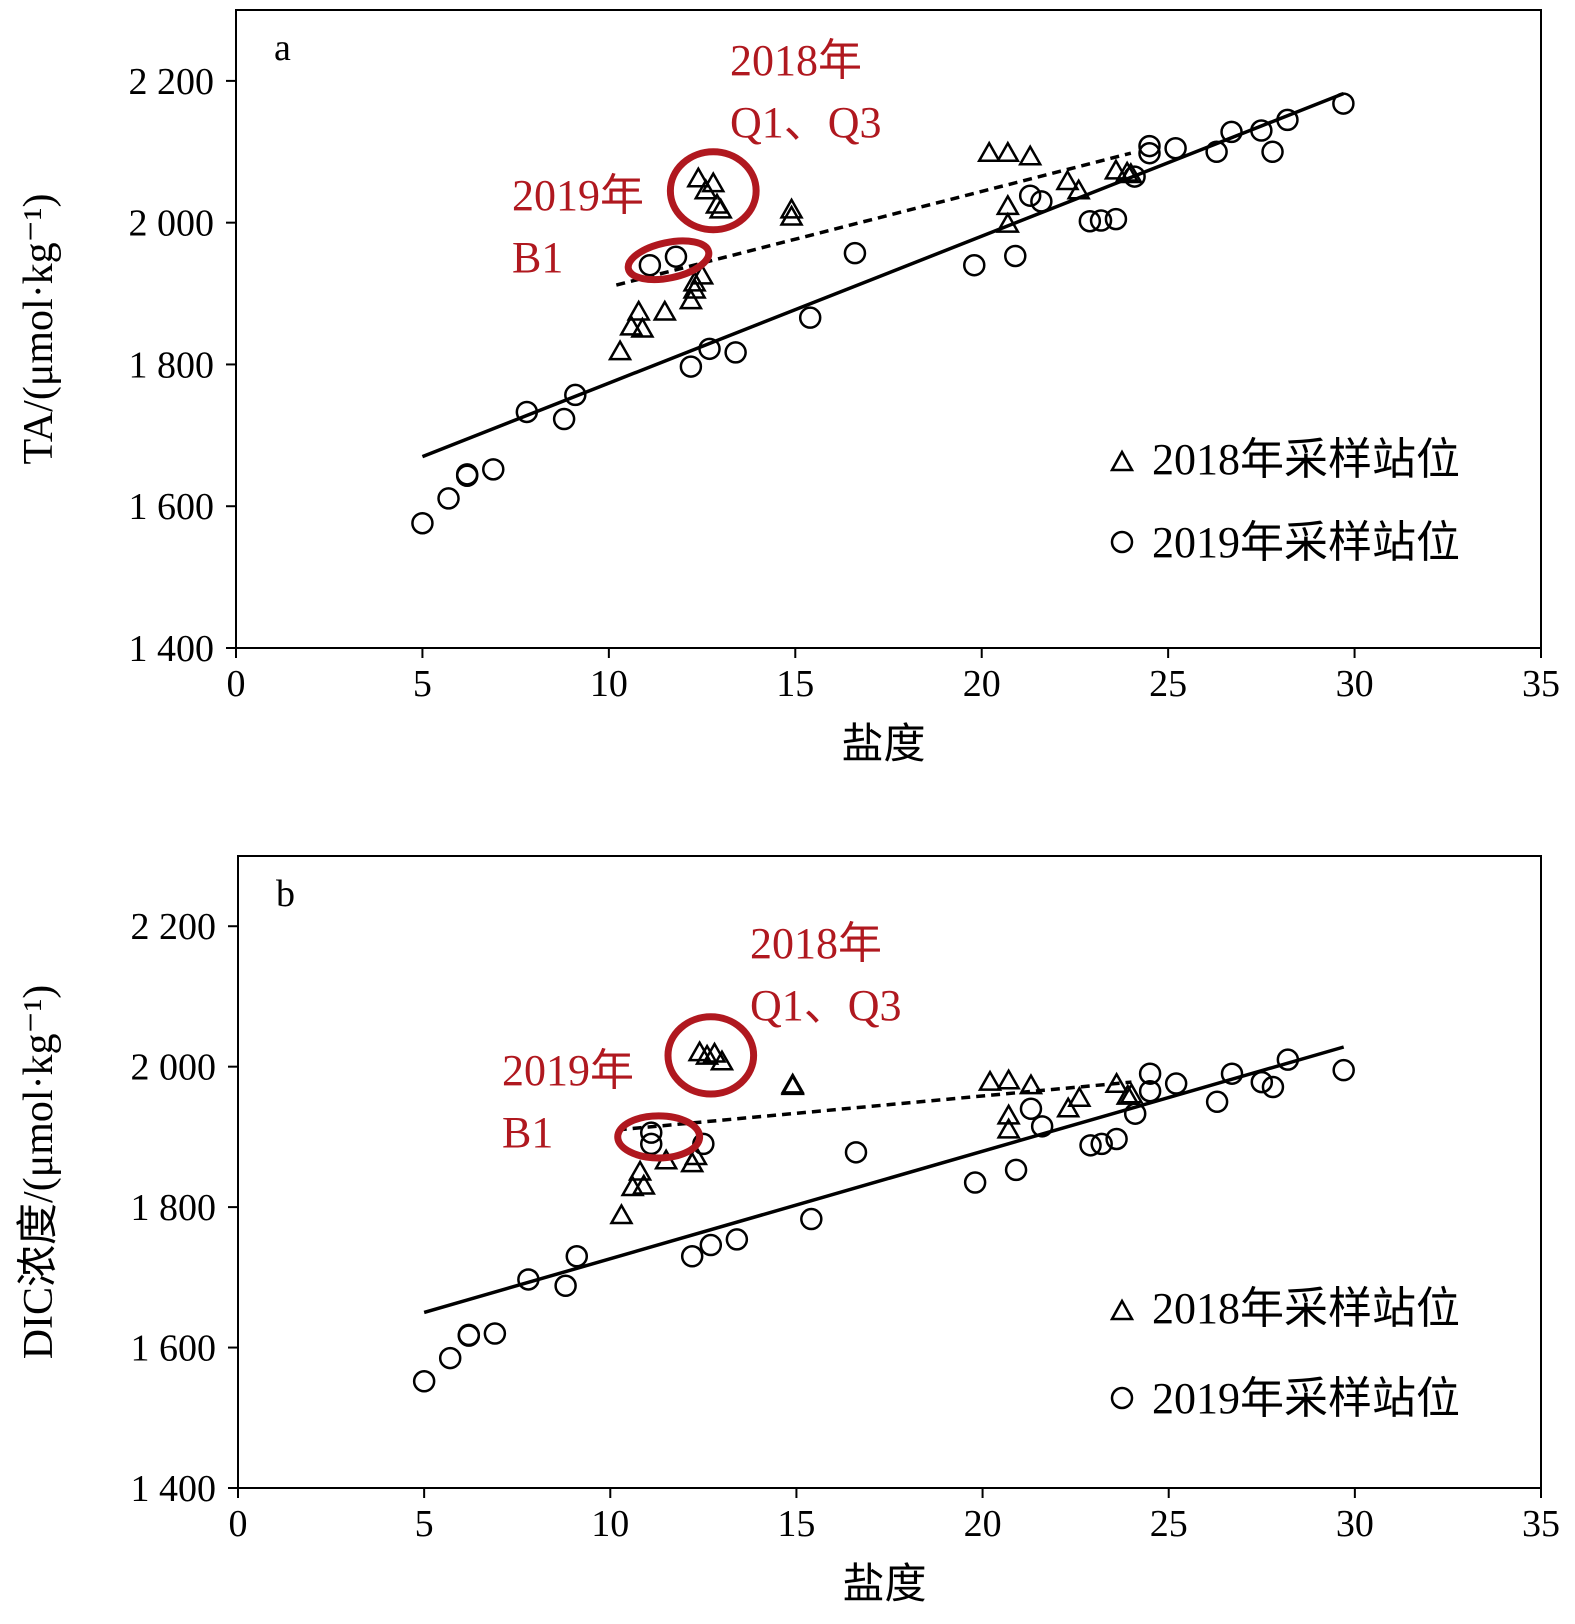 The image size is (1575, 1624). What do you see at coordinates (1169, 1524) in the screenshot?
I see `x-tick-label: 25` at bounding box center [1169, 1524].